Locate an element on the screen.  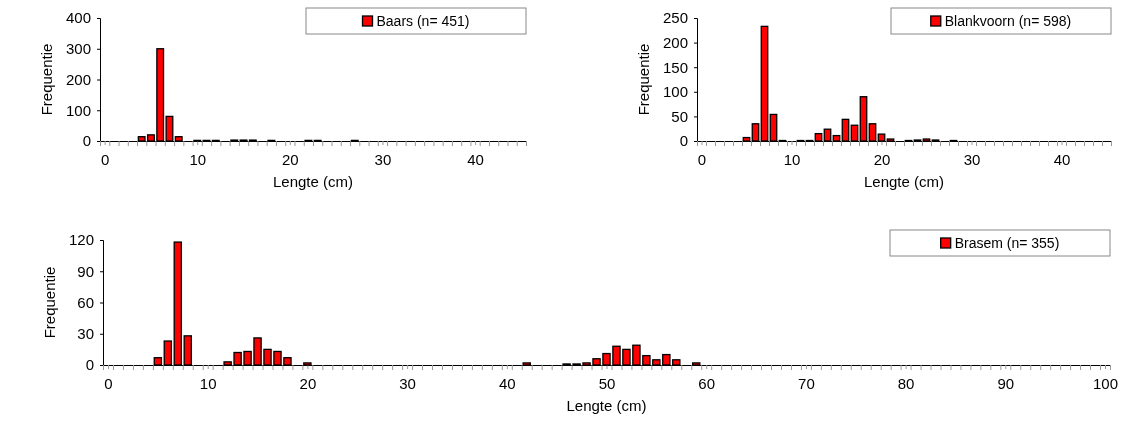
x-tick-label: 70 is located at coordinates (806, 383).